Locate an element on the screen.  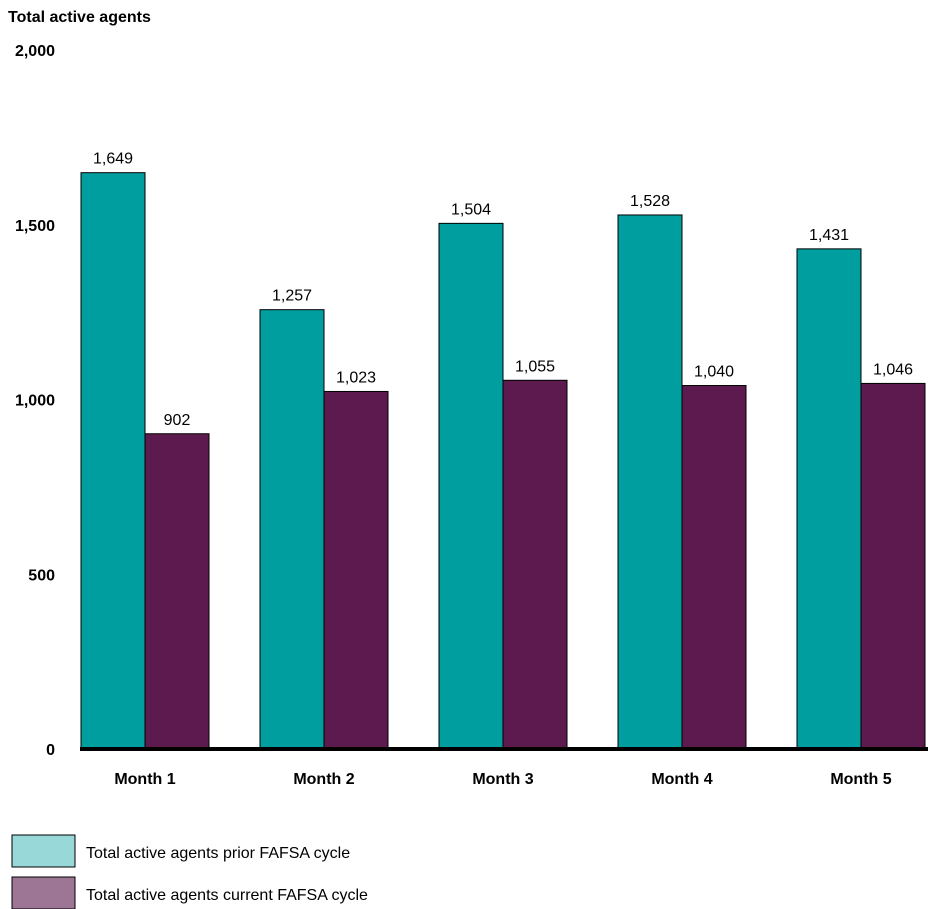
legend-label: Total active agents prior FAFSA cycle is located at coordinates (218, 853).